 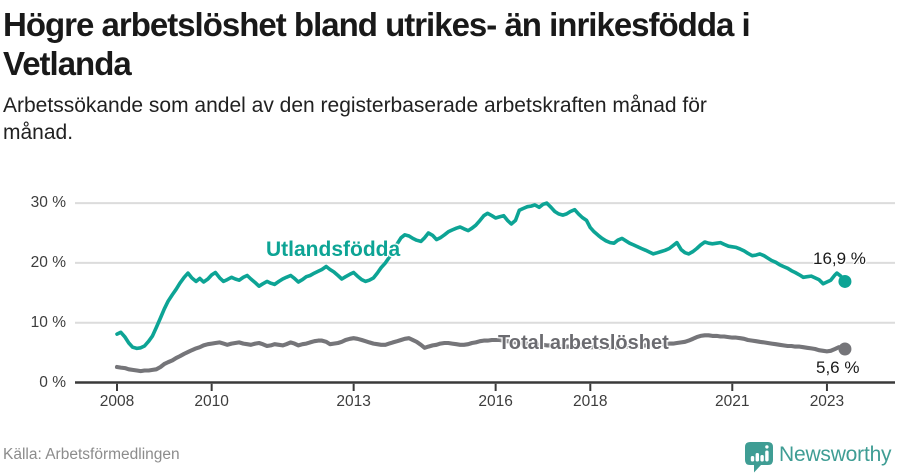 I want to click on x-axis-tick-2018: 2018, so click(x=590, y=401).